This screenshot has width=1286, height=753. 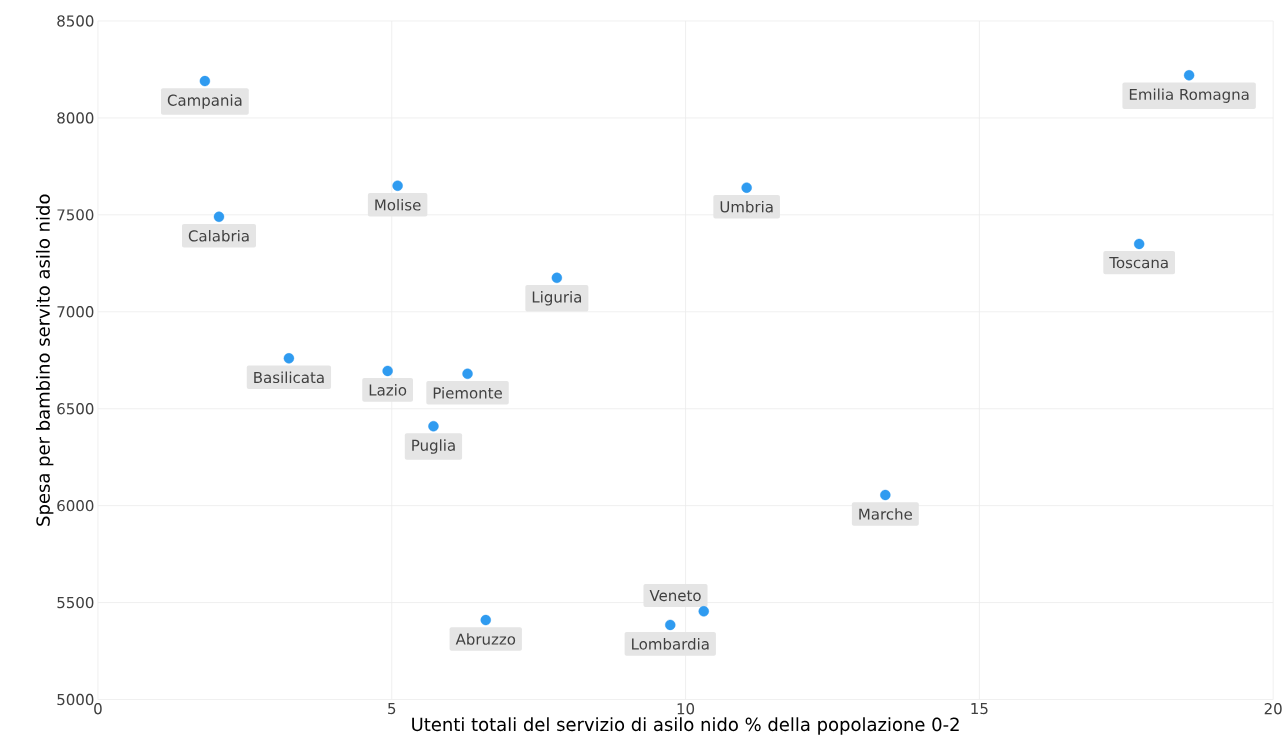 What do you see at coordinates (75, 602) in the screenshot?
I see `y-tick-label: 5500` at bounding box center [75, 602].